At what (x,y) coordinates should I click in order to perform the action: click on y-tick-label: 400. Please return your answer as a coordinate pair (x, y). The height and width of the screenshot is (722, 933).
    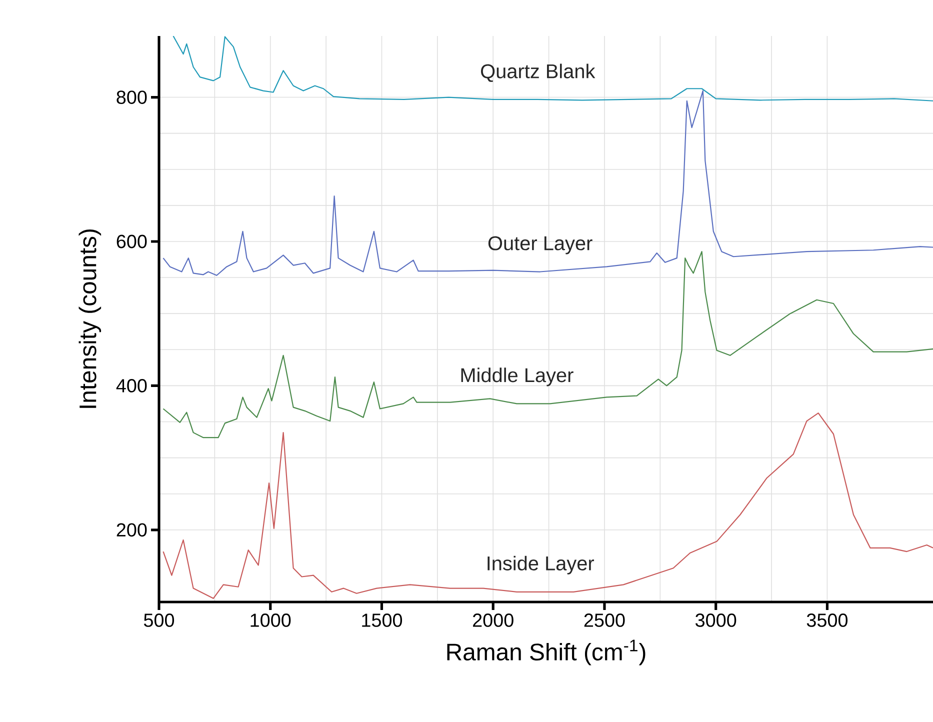
    Looking at the image, I should click on (131, 385).